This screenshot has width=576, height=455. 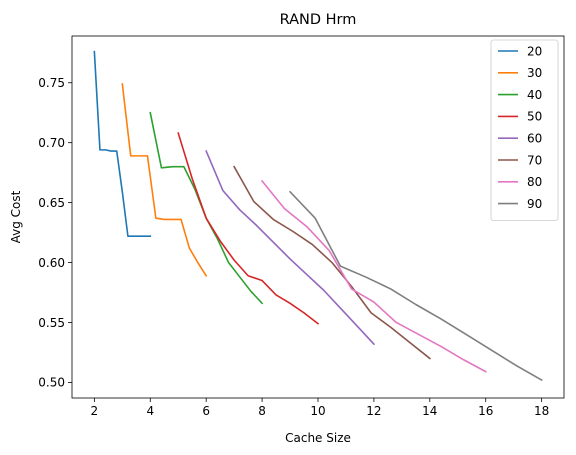 I want to click on legend-frame, so click(x=524, y=130).